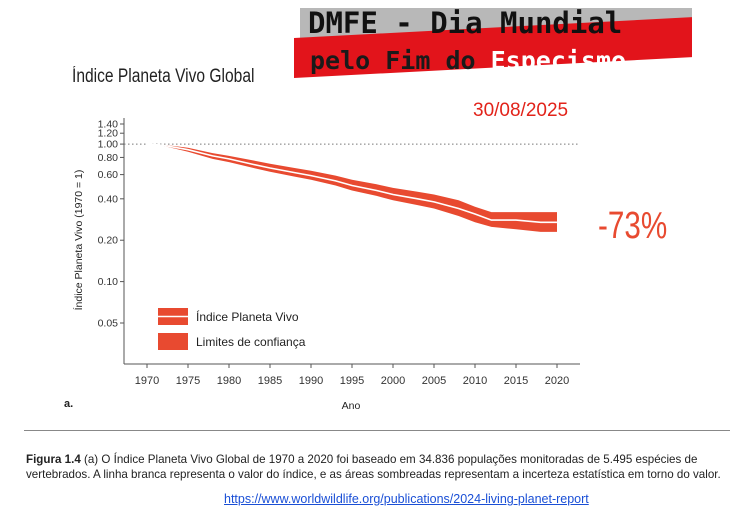 This screenshot has height=515, width=735. What do you see at coordinates (434, 381) in the screenshot?
I see `x-tick-label: 2005` at bounding box center [434, 381].